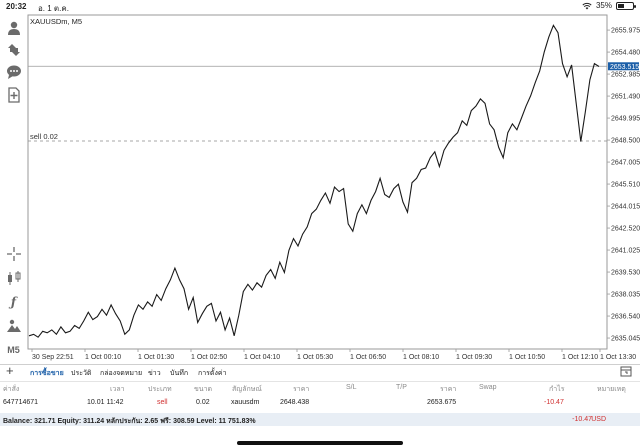  I want to click on trade-arrows-icon, so click(13, 49).